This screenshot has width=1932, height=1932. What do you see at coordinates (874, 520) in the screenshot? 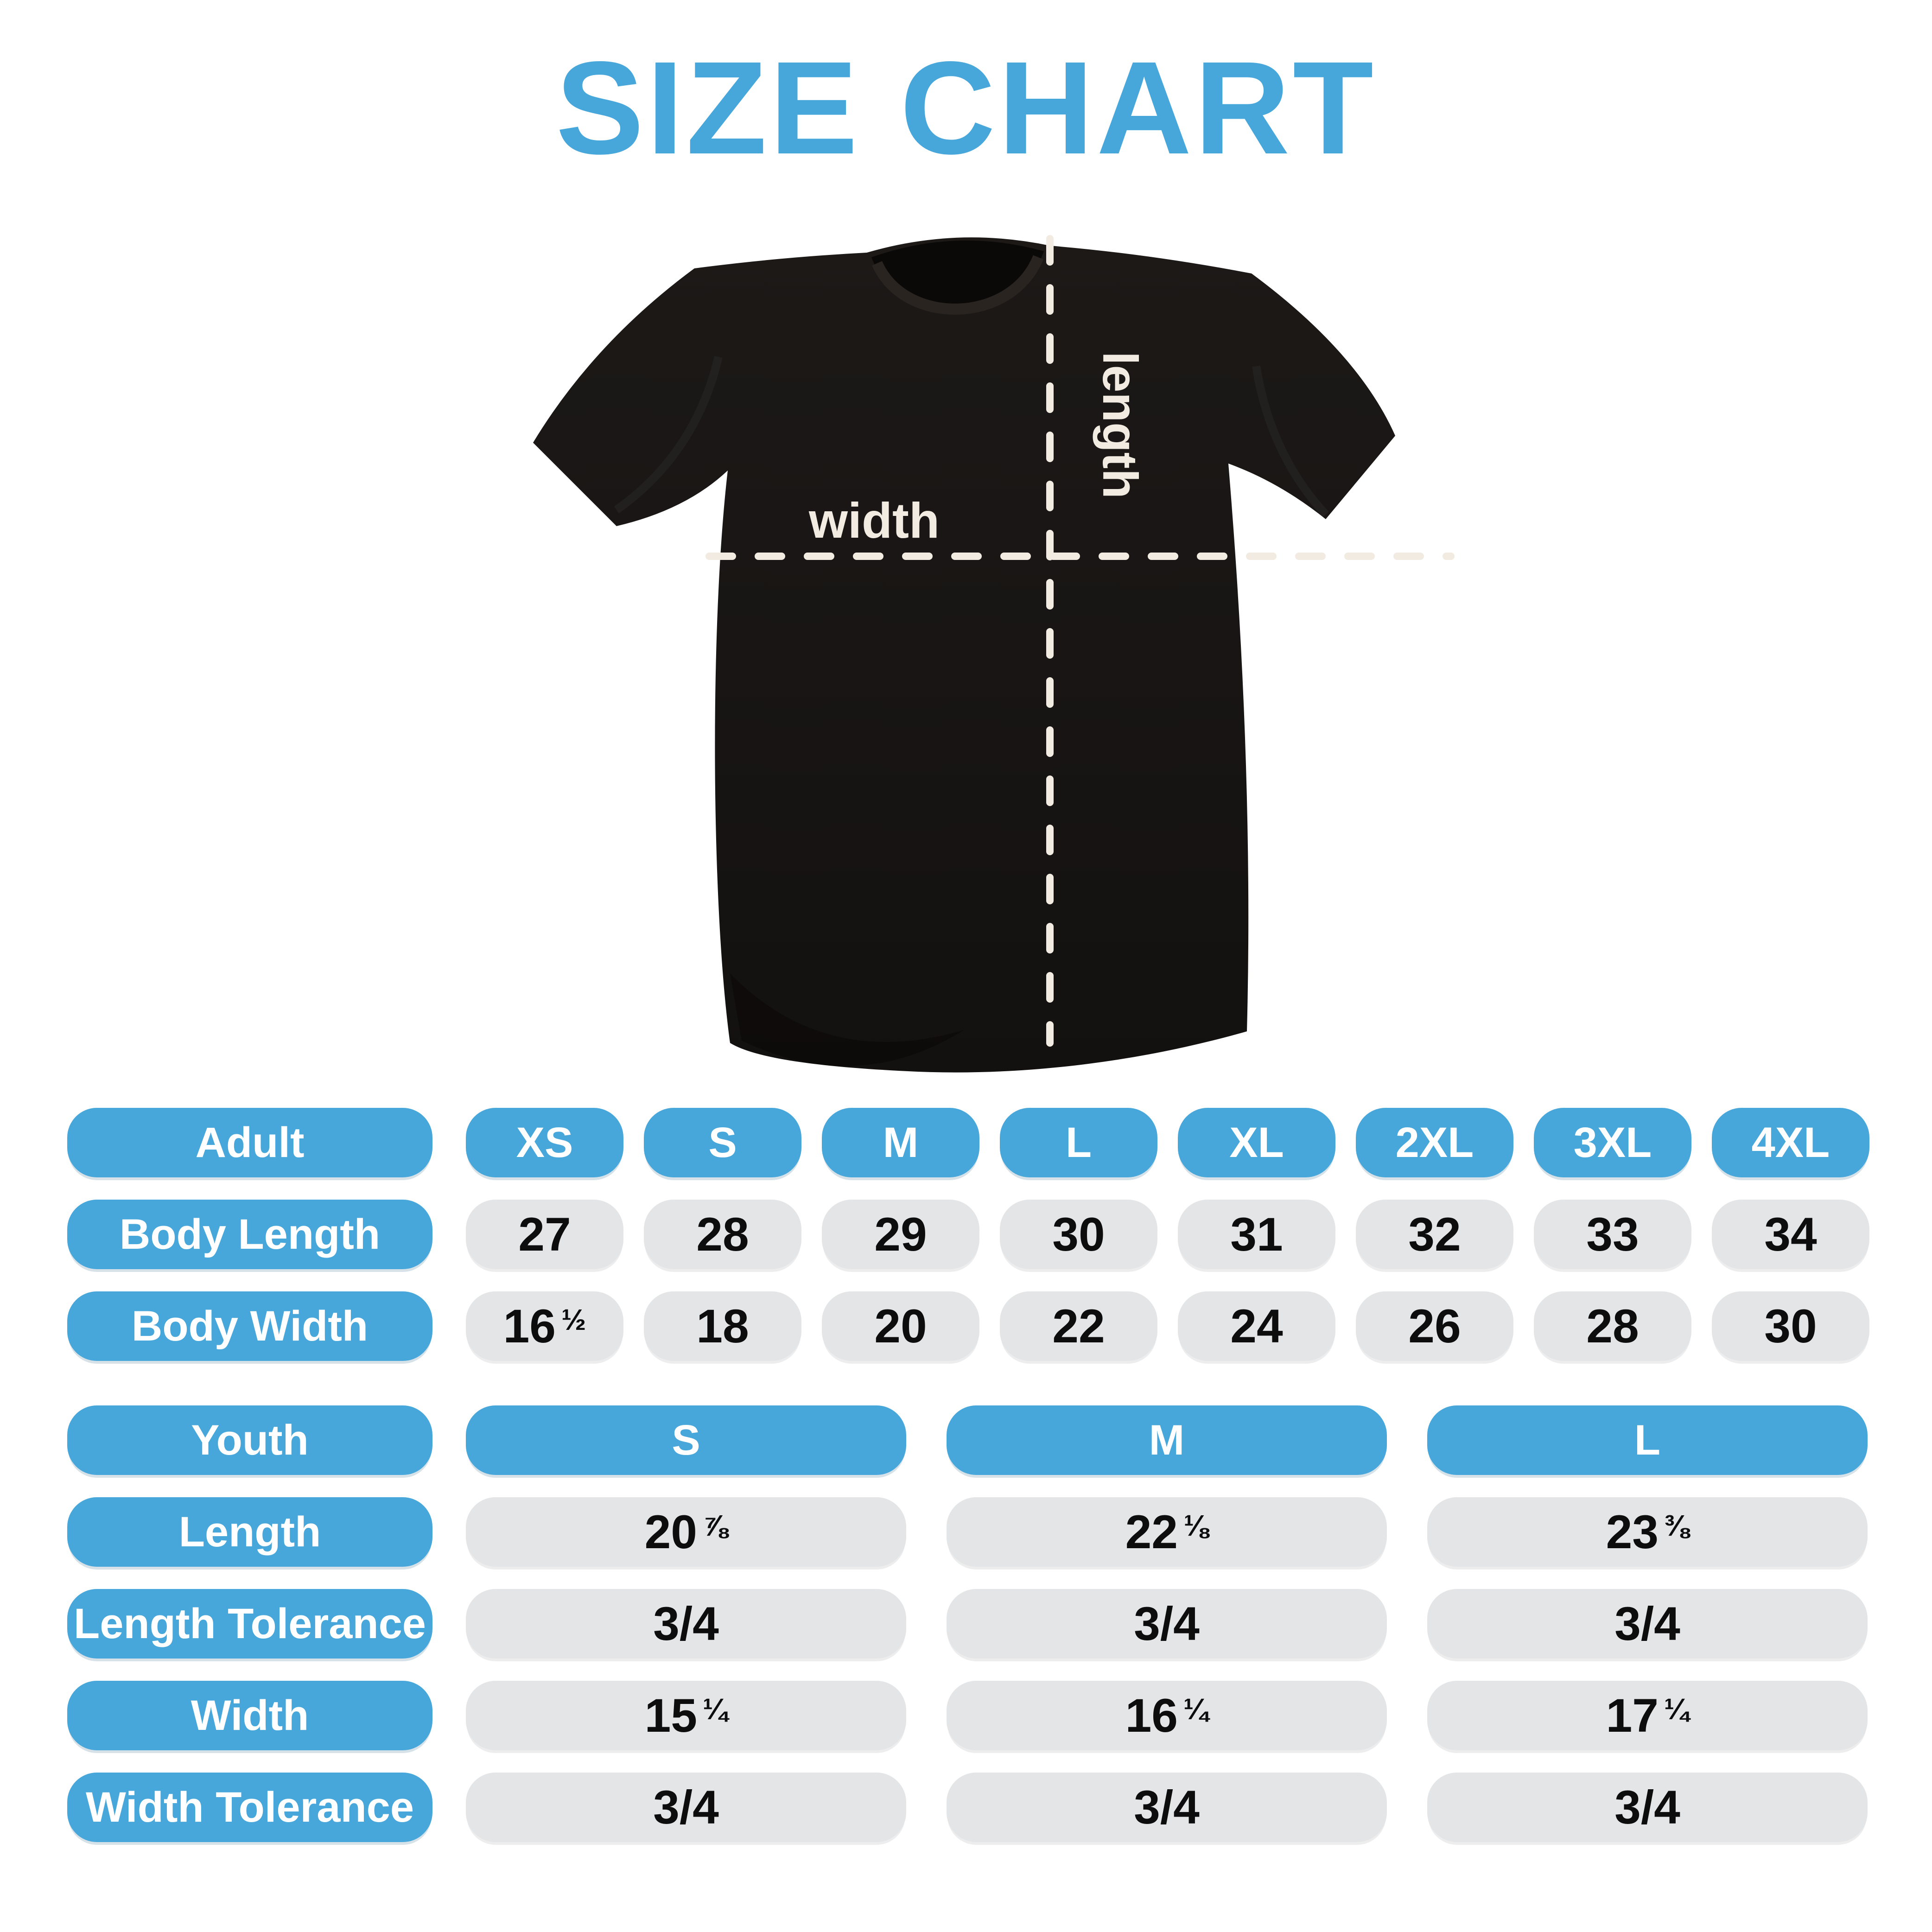
I see `width-label: width` at bounding box center [874, 520].